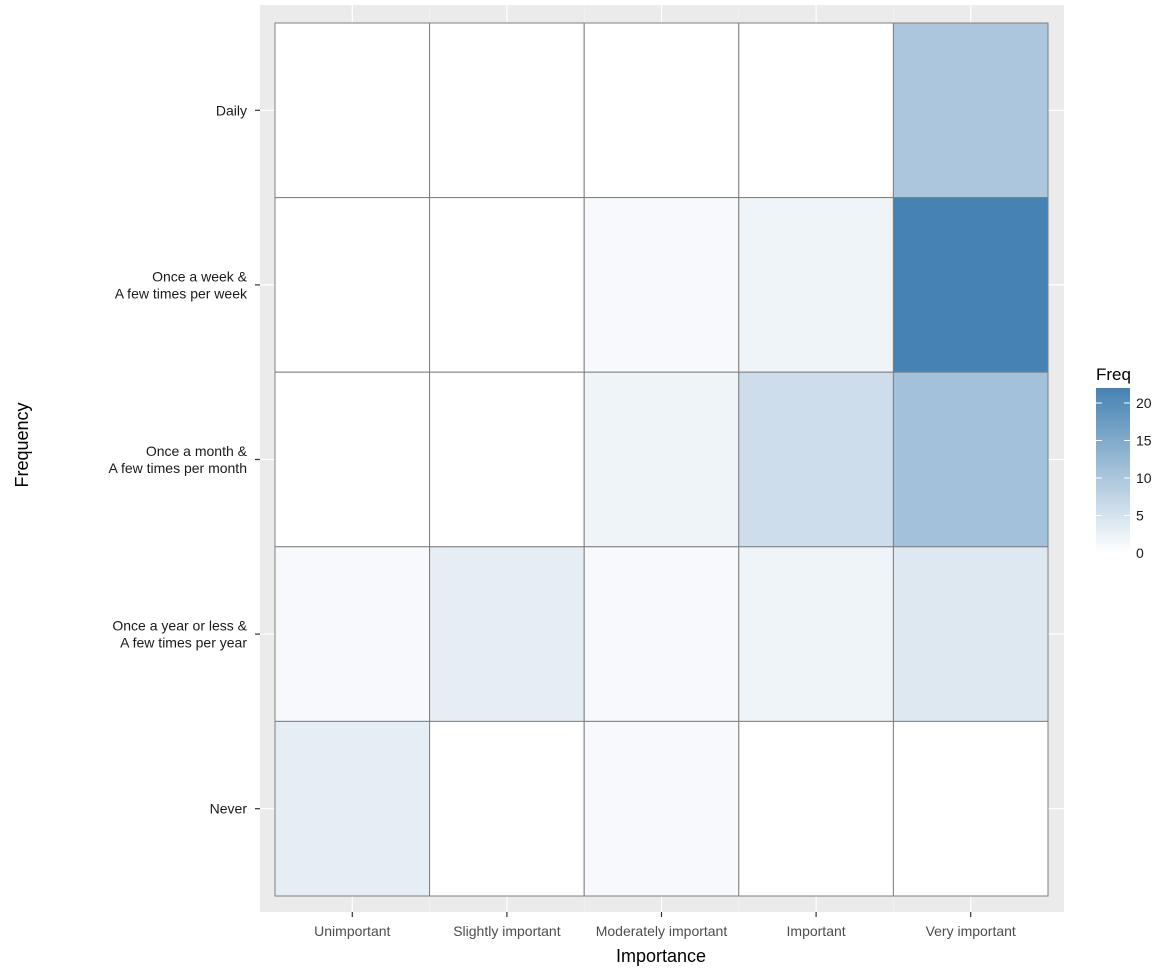 The height and width of the screenshot is (973, 1167). What do you see at coordinates (179, 626) in the screenshot?
I see `y-tick-label: Once a year or less &` at bounding box center [179, 626].